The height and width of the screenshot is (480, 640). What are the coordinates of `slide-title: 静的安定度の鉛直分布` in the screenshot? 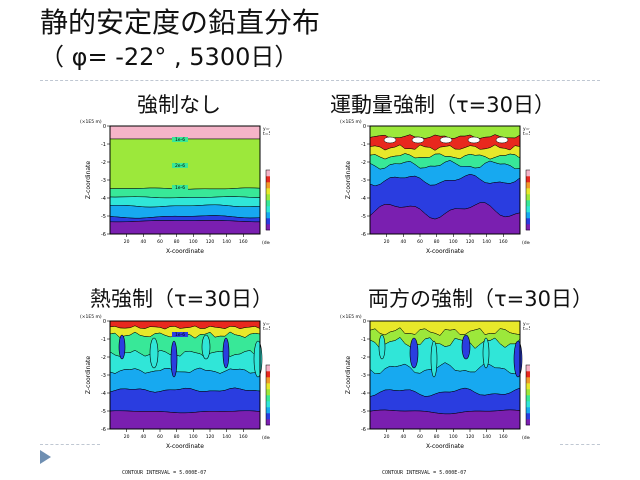 It's located at (180, 22).